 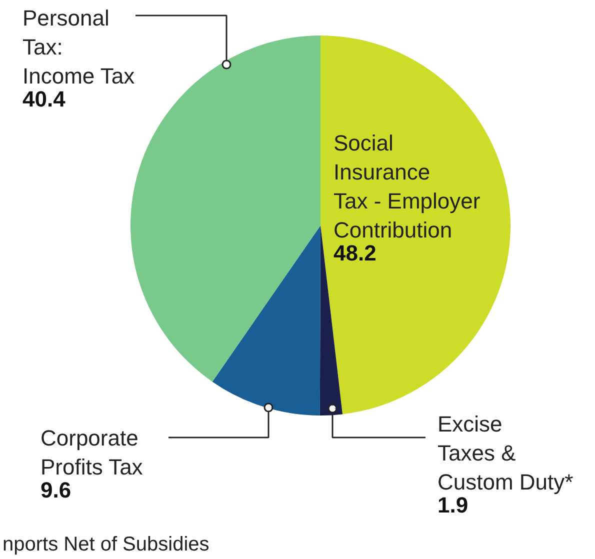 I want to click on slice-label: Corporate Profits Tax, so click(x=91, y=453).